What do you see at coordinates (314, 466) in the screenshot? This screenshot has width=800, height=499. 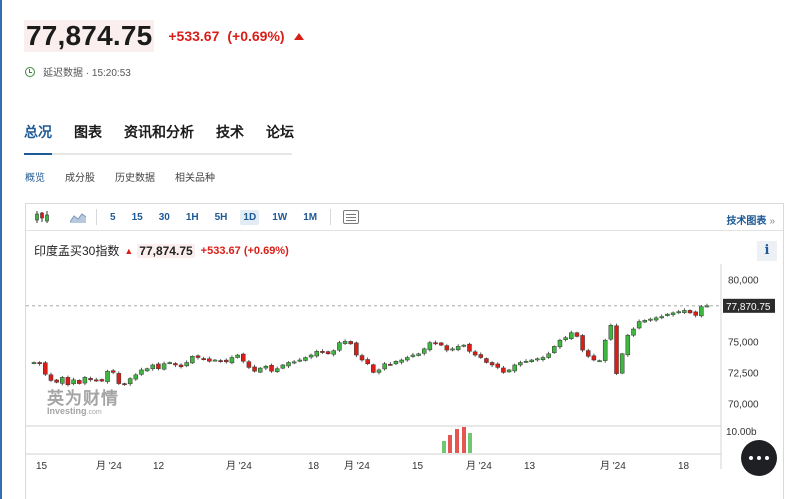 I see `x-tick-label: 18` at bounding box center [314, 466].